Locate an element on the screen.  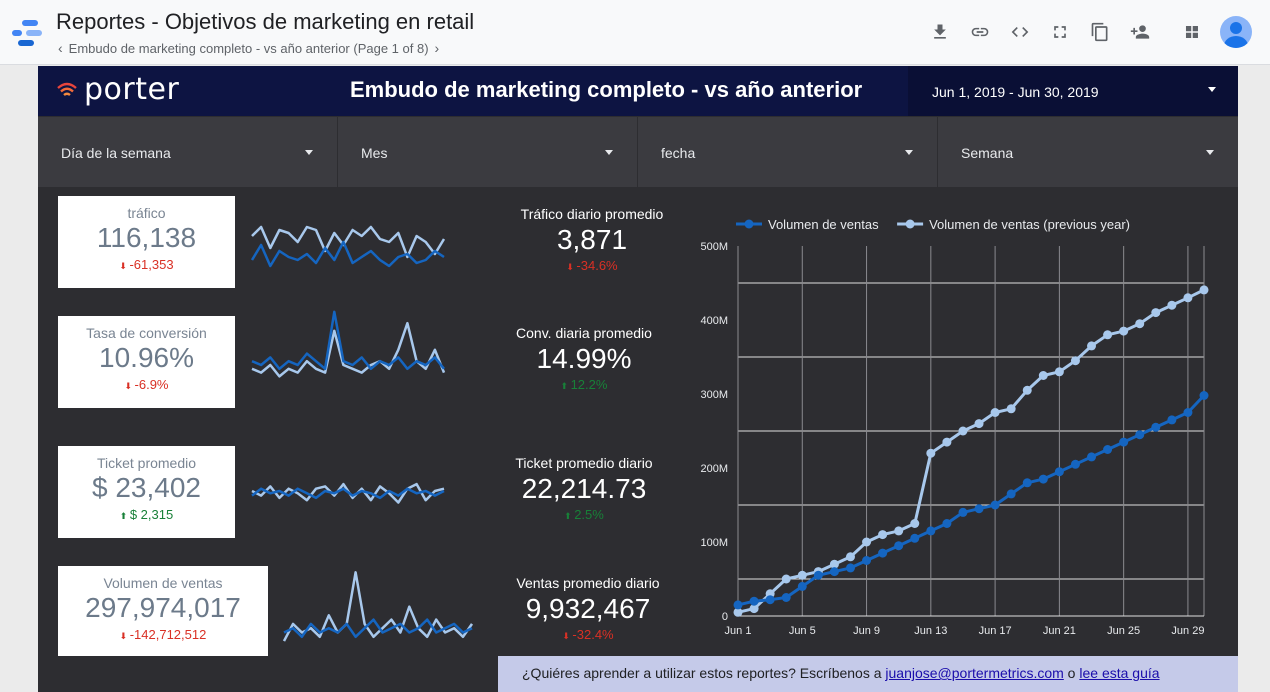
embed-code-icon is located at coordinates (1020, 32).